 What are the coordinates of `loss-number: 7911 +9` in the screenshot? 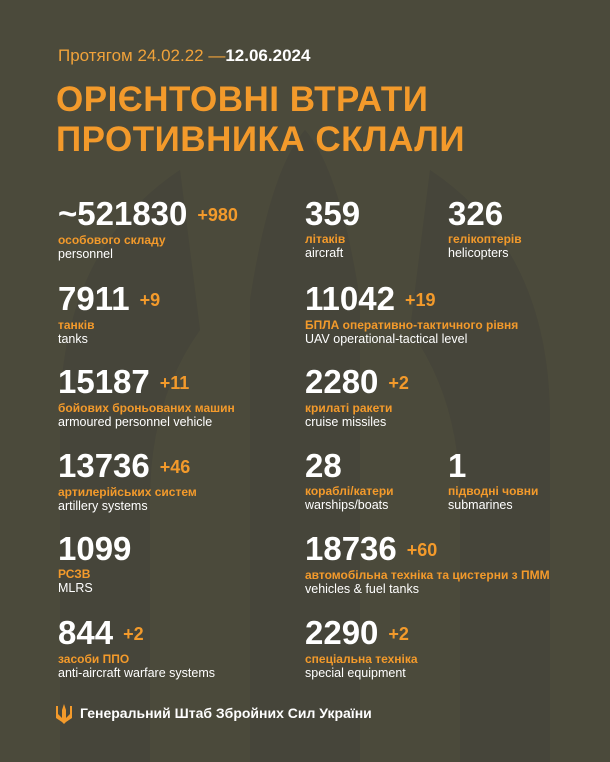 It's located at (109, 299).